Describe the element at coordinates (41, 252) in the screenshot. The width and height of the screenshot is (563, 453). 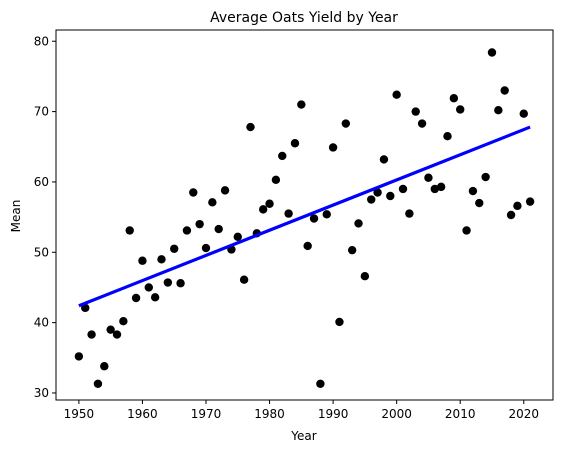
I see `y-tick-label: 50` at that location.